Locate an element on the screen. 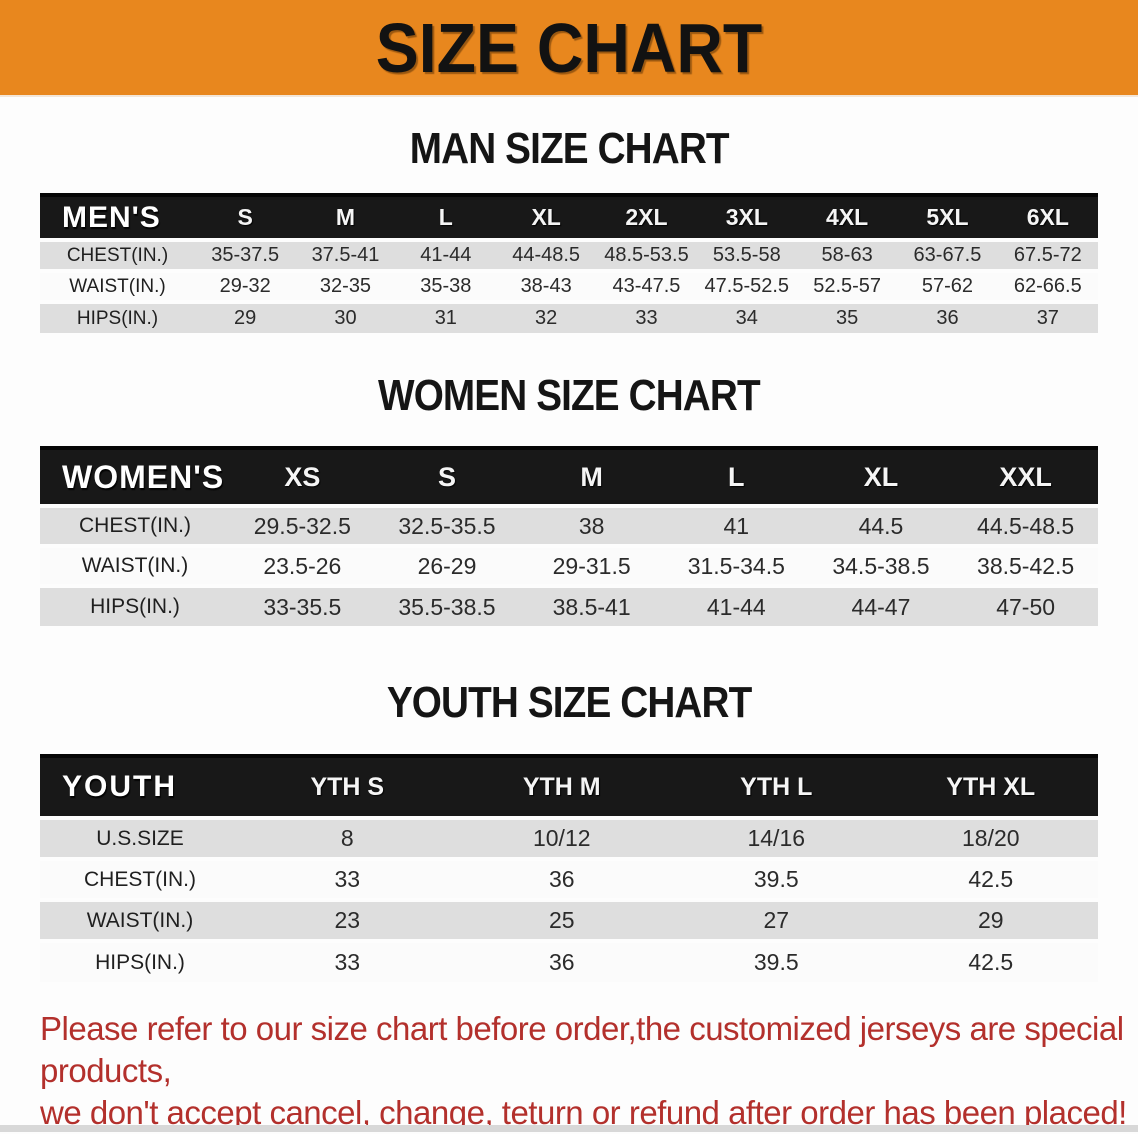 This screenshot has width=1138, height=1134. youth-value-cell: 10/12 is located at coordinates (561, 838).